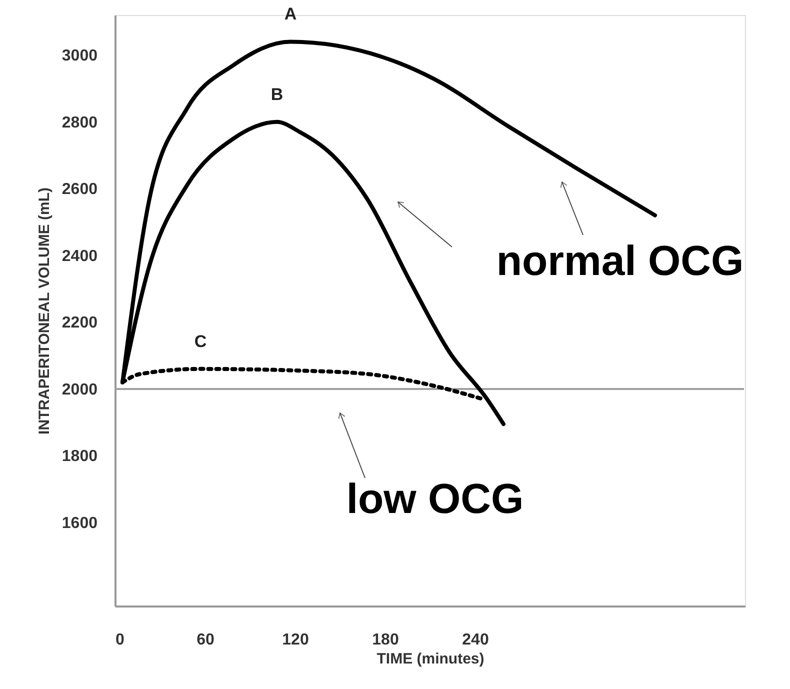  I want to click on y-tick-label: 1800, so click(80, 457).